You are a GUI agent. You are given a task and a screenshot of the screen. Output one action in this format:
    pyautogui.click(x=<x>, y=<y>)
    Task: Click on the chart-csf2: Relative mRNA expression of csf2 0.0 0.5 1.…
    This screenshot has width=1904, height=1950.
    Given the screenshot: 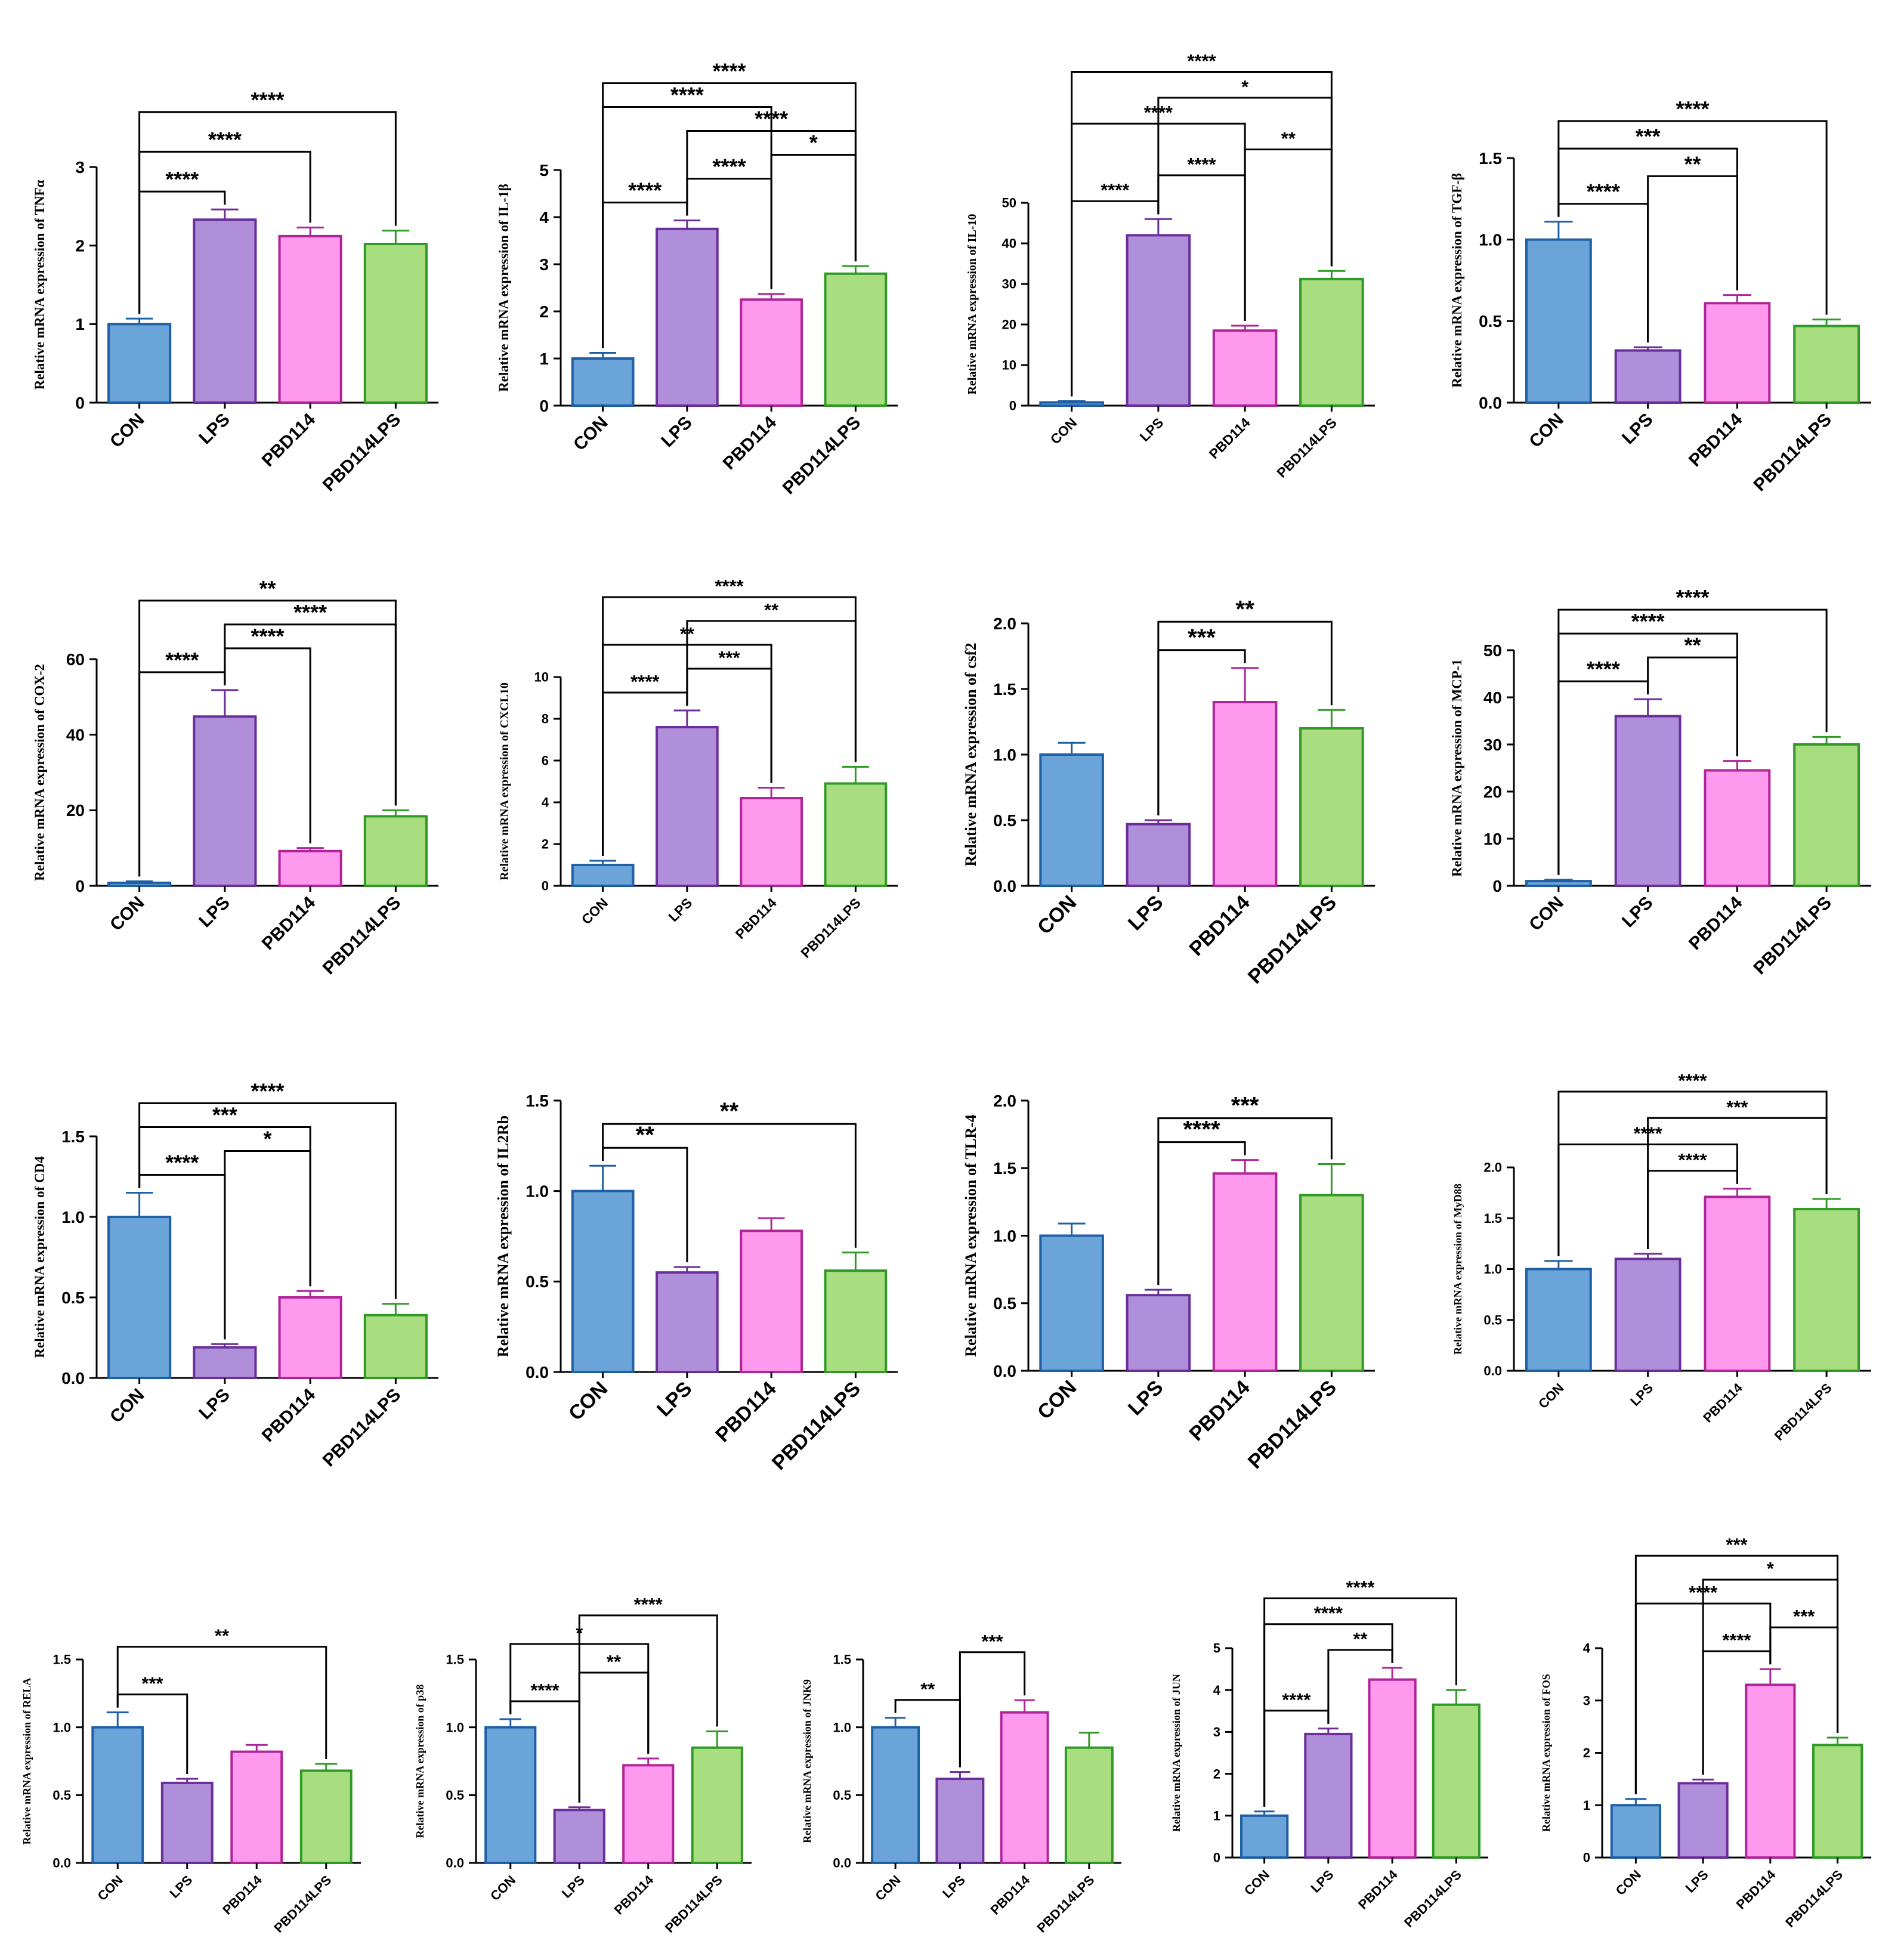 What is the action you would take?
    pyautogui.click(x=1168, y=792)
    